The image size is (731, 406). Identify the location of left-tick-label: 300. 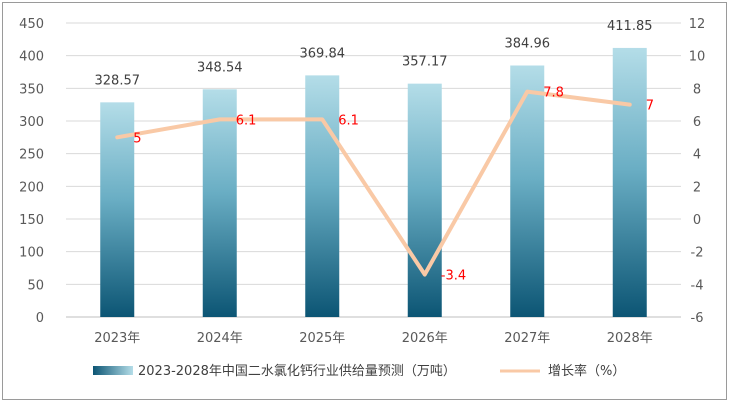
(31, 122).